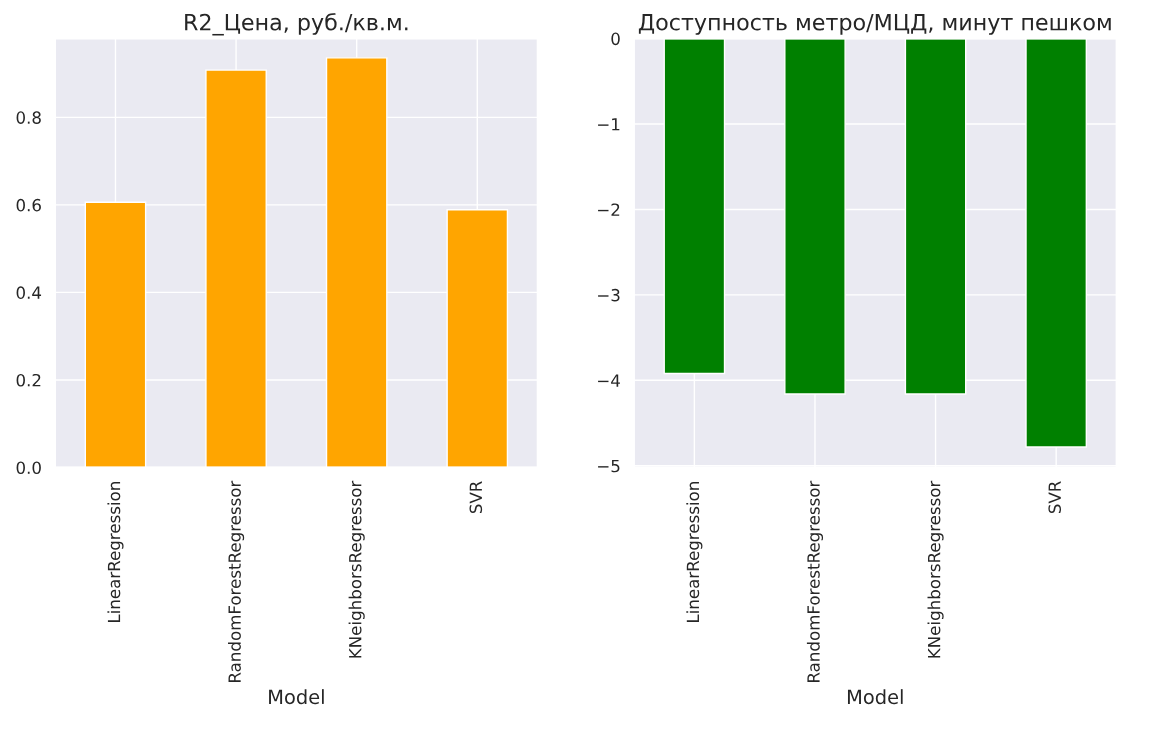  Describe the element at coordinates (296, 24) in the screenshot. I see `chart-title: R2_Цена, руб./кв.м.` at that location.